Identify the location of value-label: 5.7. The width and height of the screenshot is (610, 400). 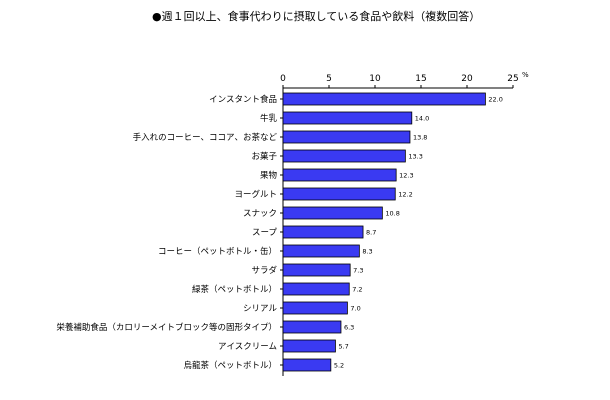
(343, 347).